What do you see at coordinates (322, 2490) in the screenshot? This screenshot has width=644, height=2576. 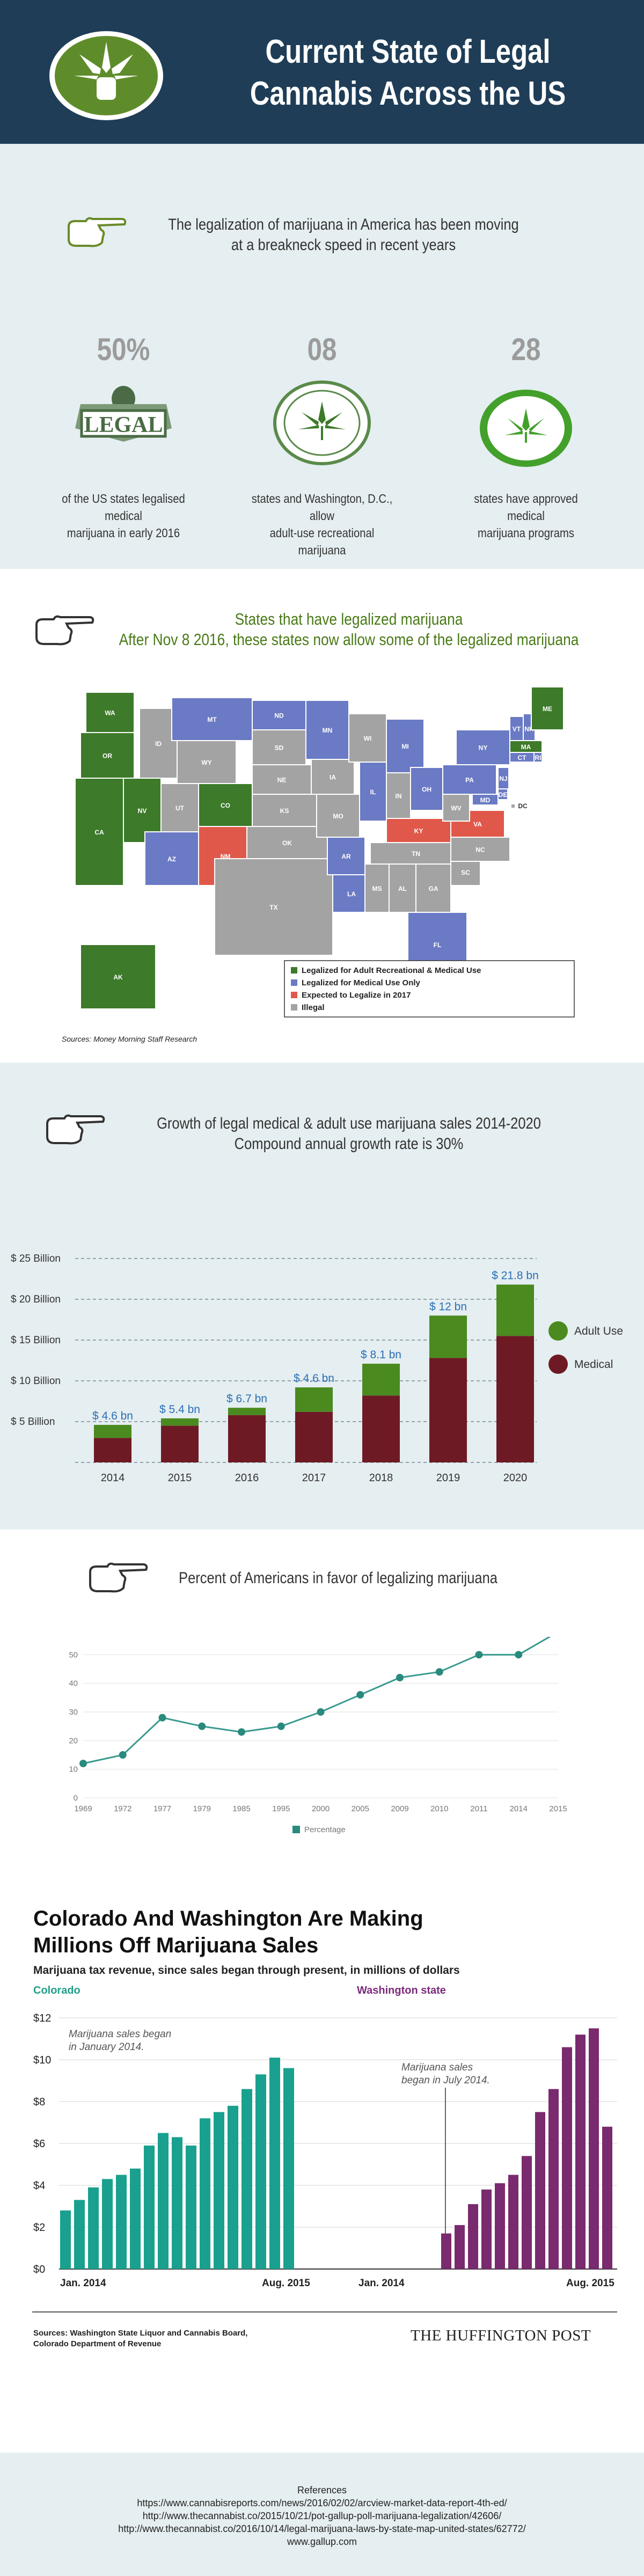 I see `references-title: References` at bounding box center [322, 2490].